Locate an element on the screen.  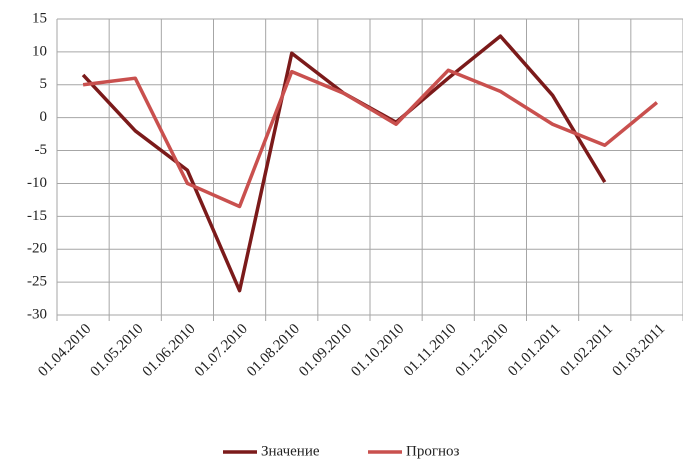
x-tick-label: 01.08.2010 is located at coordinates (273, 350).